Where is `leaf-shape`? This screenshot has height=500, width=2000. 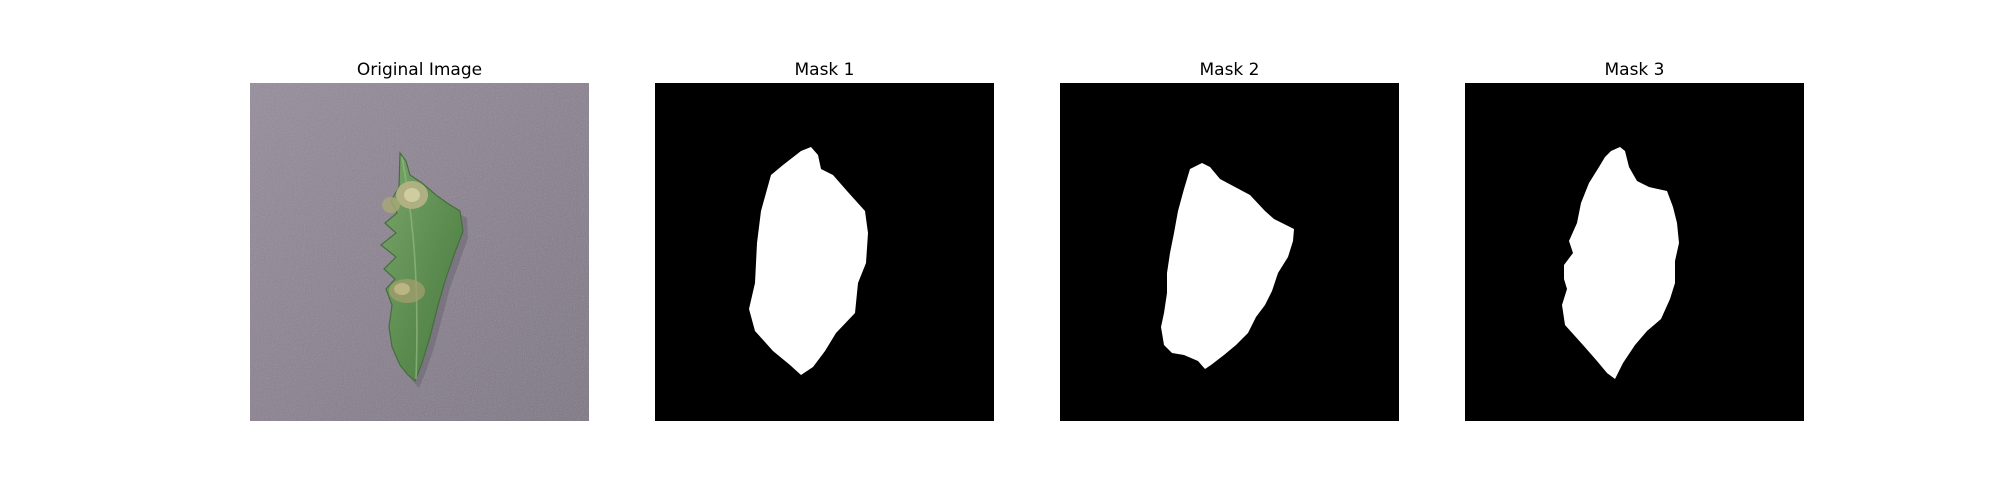 leaf-shape is located at coordinates (422, 267).